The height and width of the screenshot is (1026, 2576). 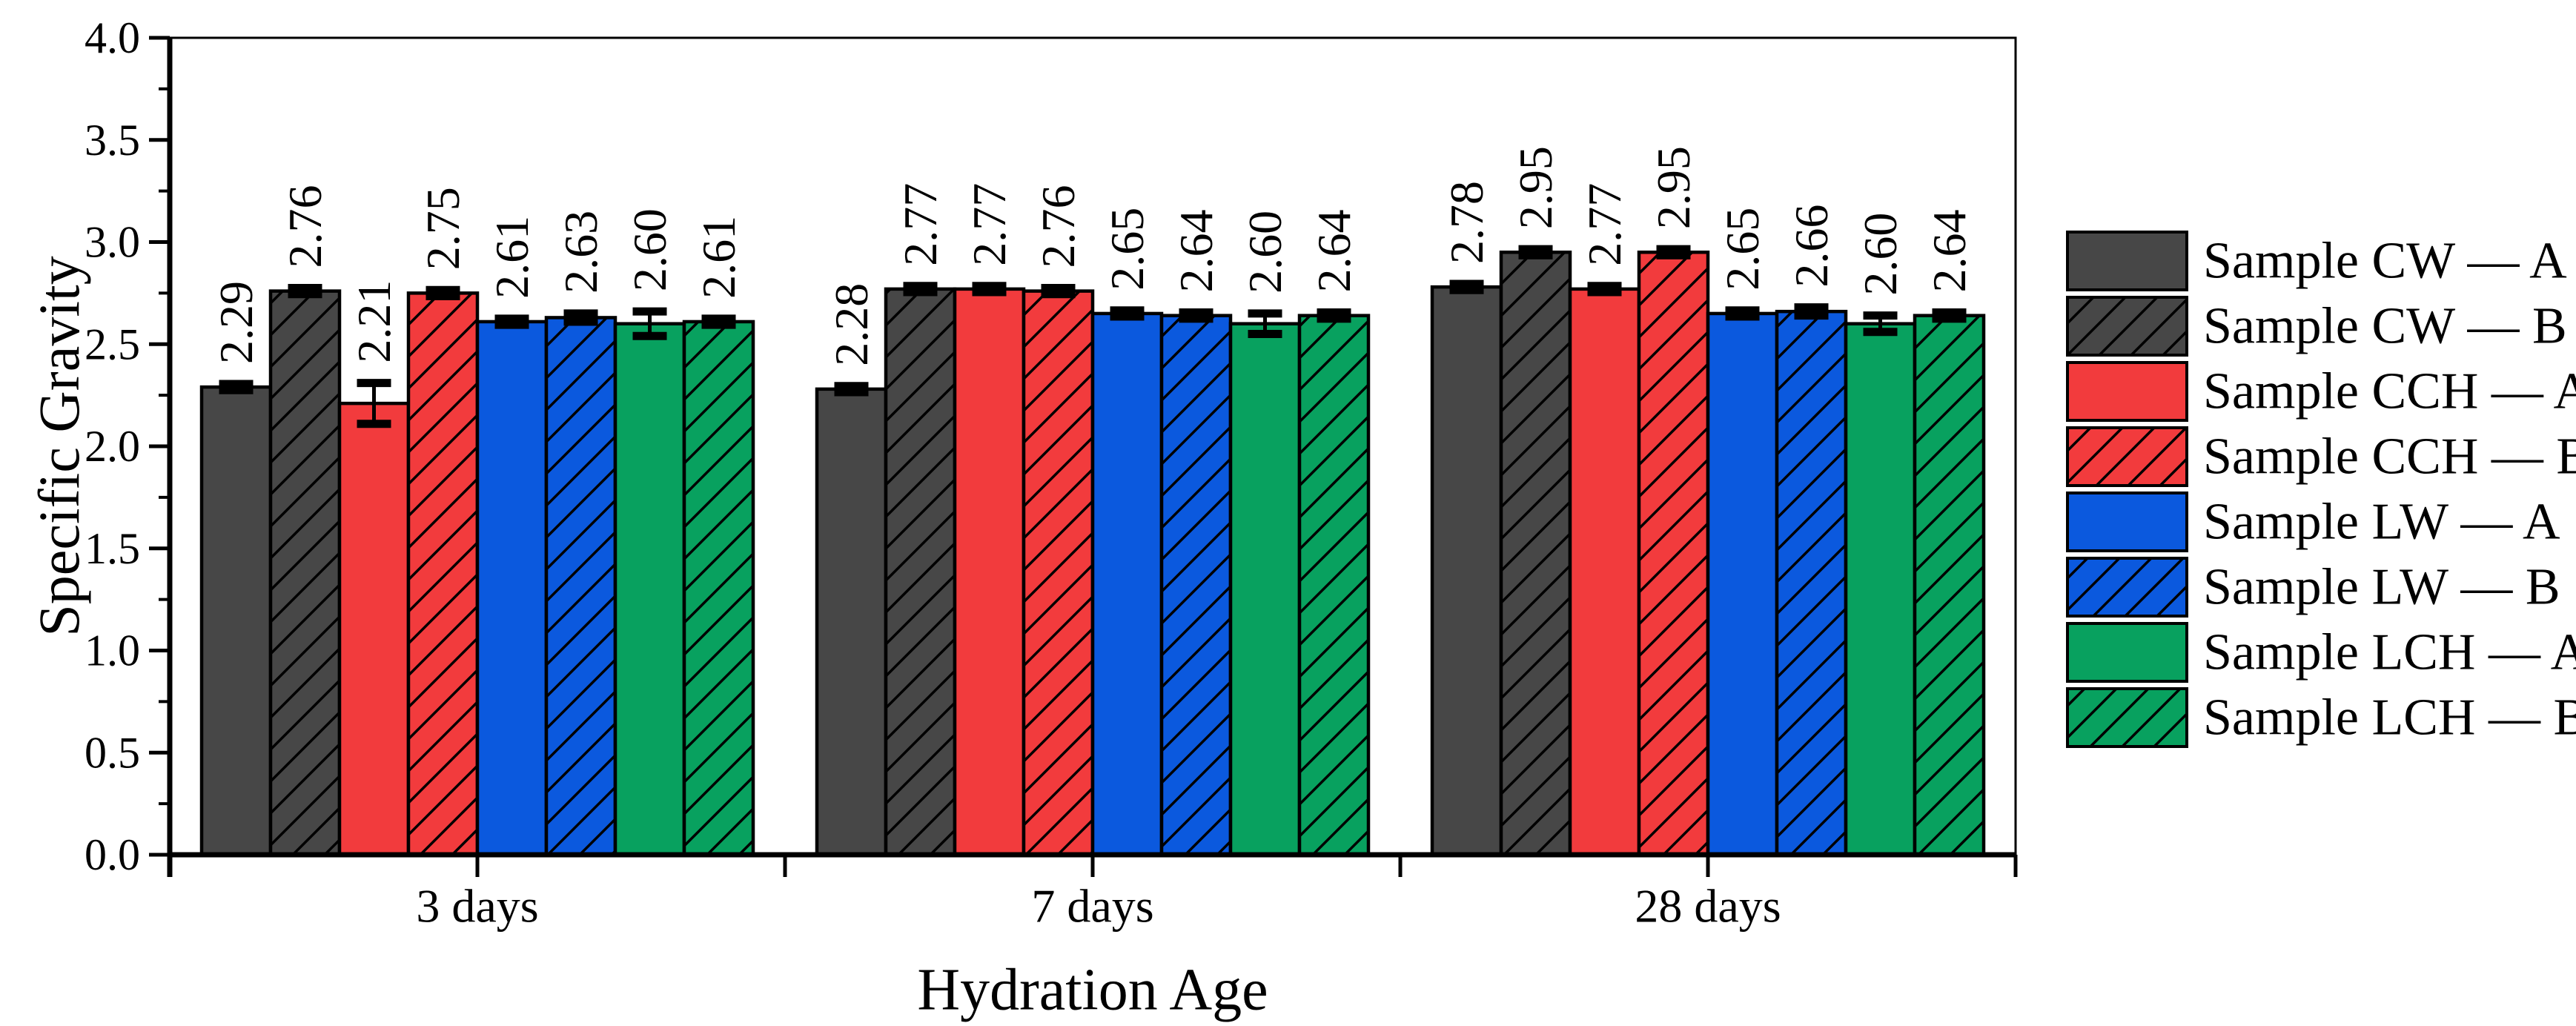 What do you see at coordinates (112, 650) in the screenshot?
I see `y-tick-label: 1.0` at bounding box center [112, 650].